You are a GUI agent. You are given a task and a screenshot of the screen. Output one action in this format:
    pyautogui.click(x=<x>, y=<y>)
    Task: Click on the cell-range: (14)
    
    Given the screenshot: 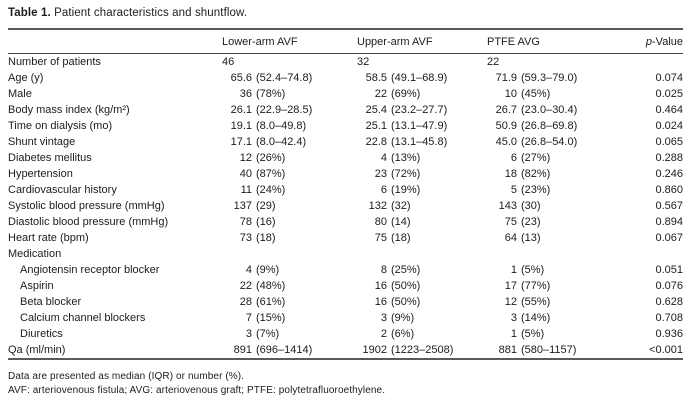 What is the action you would take?
    pyautogui.click(x=401, y=222)
    